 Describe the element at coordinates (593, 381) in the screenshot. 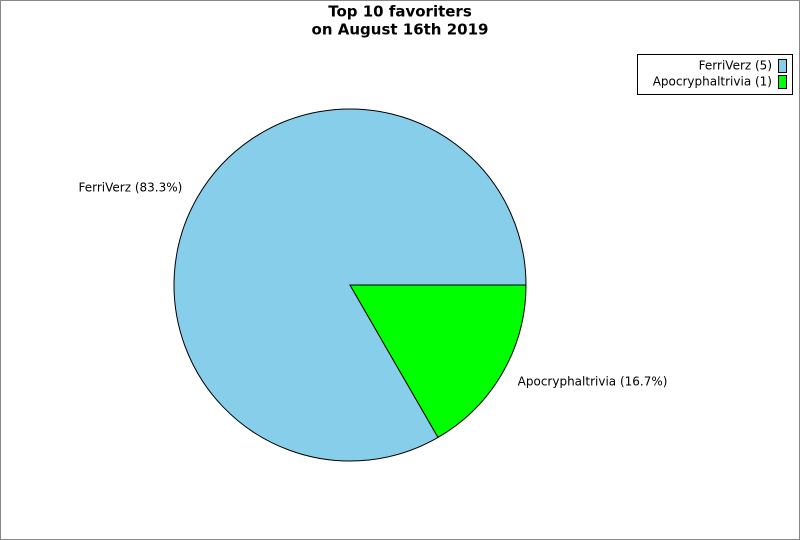

I see `slice-label: Apocryphaltrivia (16.7%)` at that location.